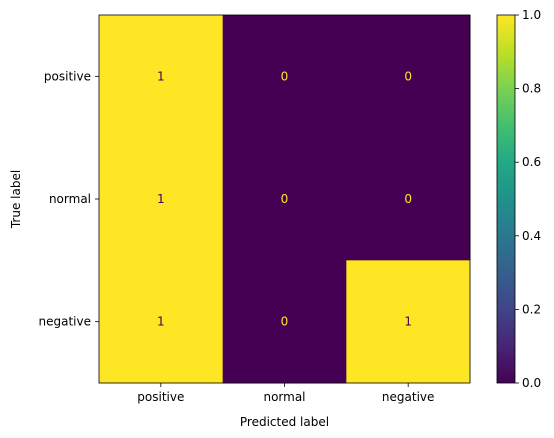 The image size is (554, 438). What do you see at coordinates (528, 199) in the screenshot?
I see `colorbar-ticks: 0.0 0.2 0.4 0.6 0.8 1.0` at bounding box center [528, 199].